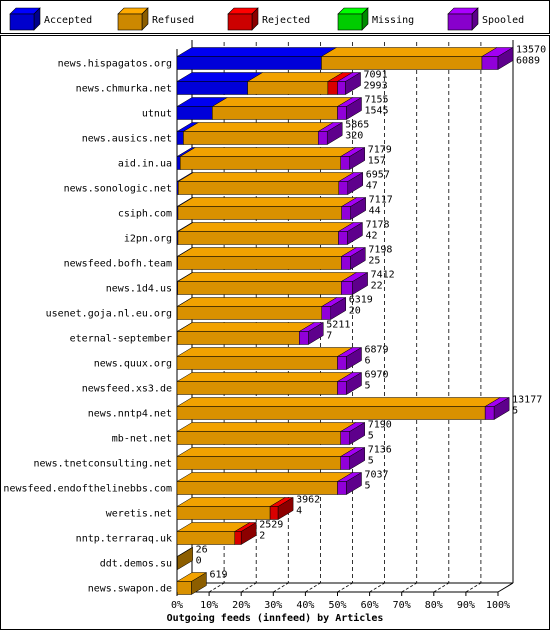  I want to click on bar-aid-in-ua, so click(271, 158).